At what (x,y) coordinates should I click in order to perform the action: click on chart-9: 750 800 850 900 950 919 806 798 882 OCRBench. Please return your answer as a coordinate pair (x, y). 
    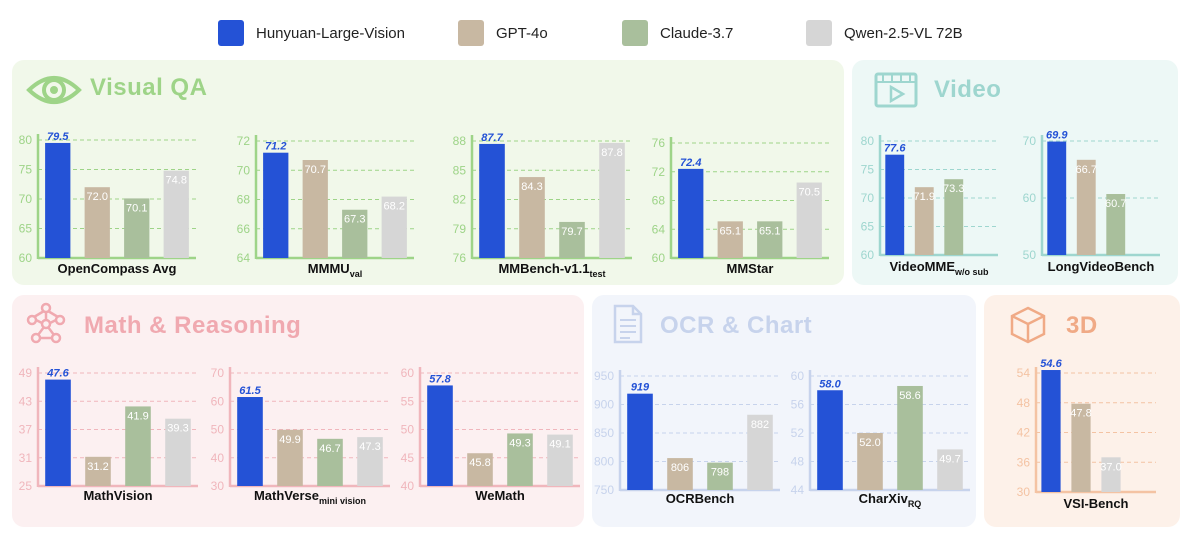
    Looking at the image, I should click on (687, 437).